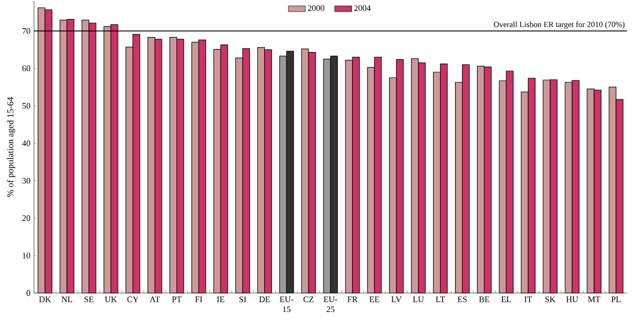 This screenshot has height=328, width=642. What do you see at coordinates (198, 299) in the screenshot?
I see `x-tick-label: FI` at bounding box center [198, 299].